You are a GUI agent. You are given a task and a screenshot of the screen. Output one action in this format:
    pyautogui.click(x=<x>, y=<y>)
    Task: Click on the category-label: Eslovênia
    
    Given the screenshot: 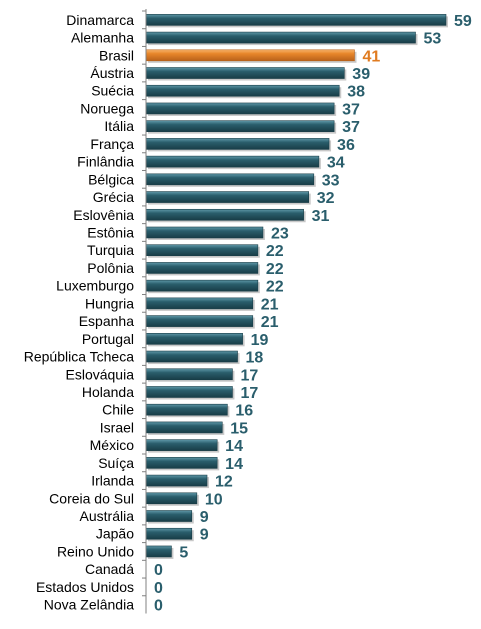 What is the action you would take?
    pyautogui.click(x=103, y=215)
    